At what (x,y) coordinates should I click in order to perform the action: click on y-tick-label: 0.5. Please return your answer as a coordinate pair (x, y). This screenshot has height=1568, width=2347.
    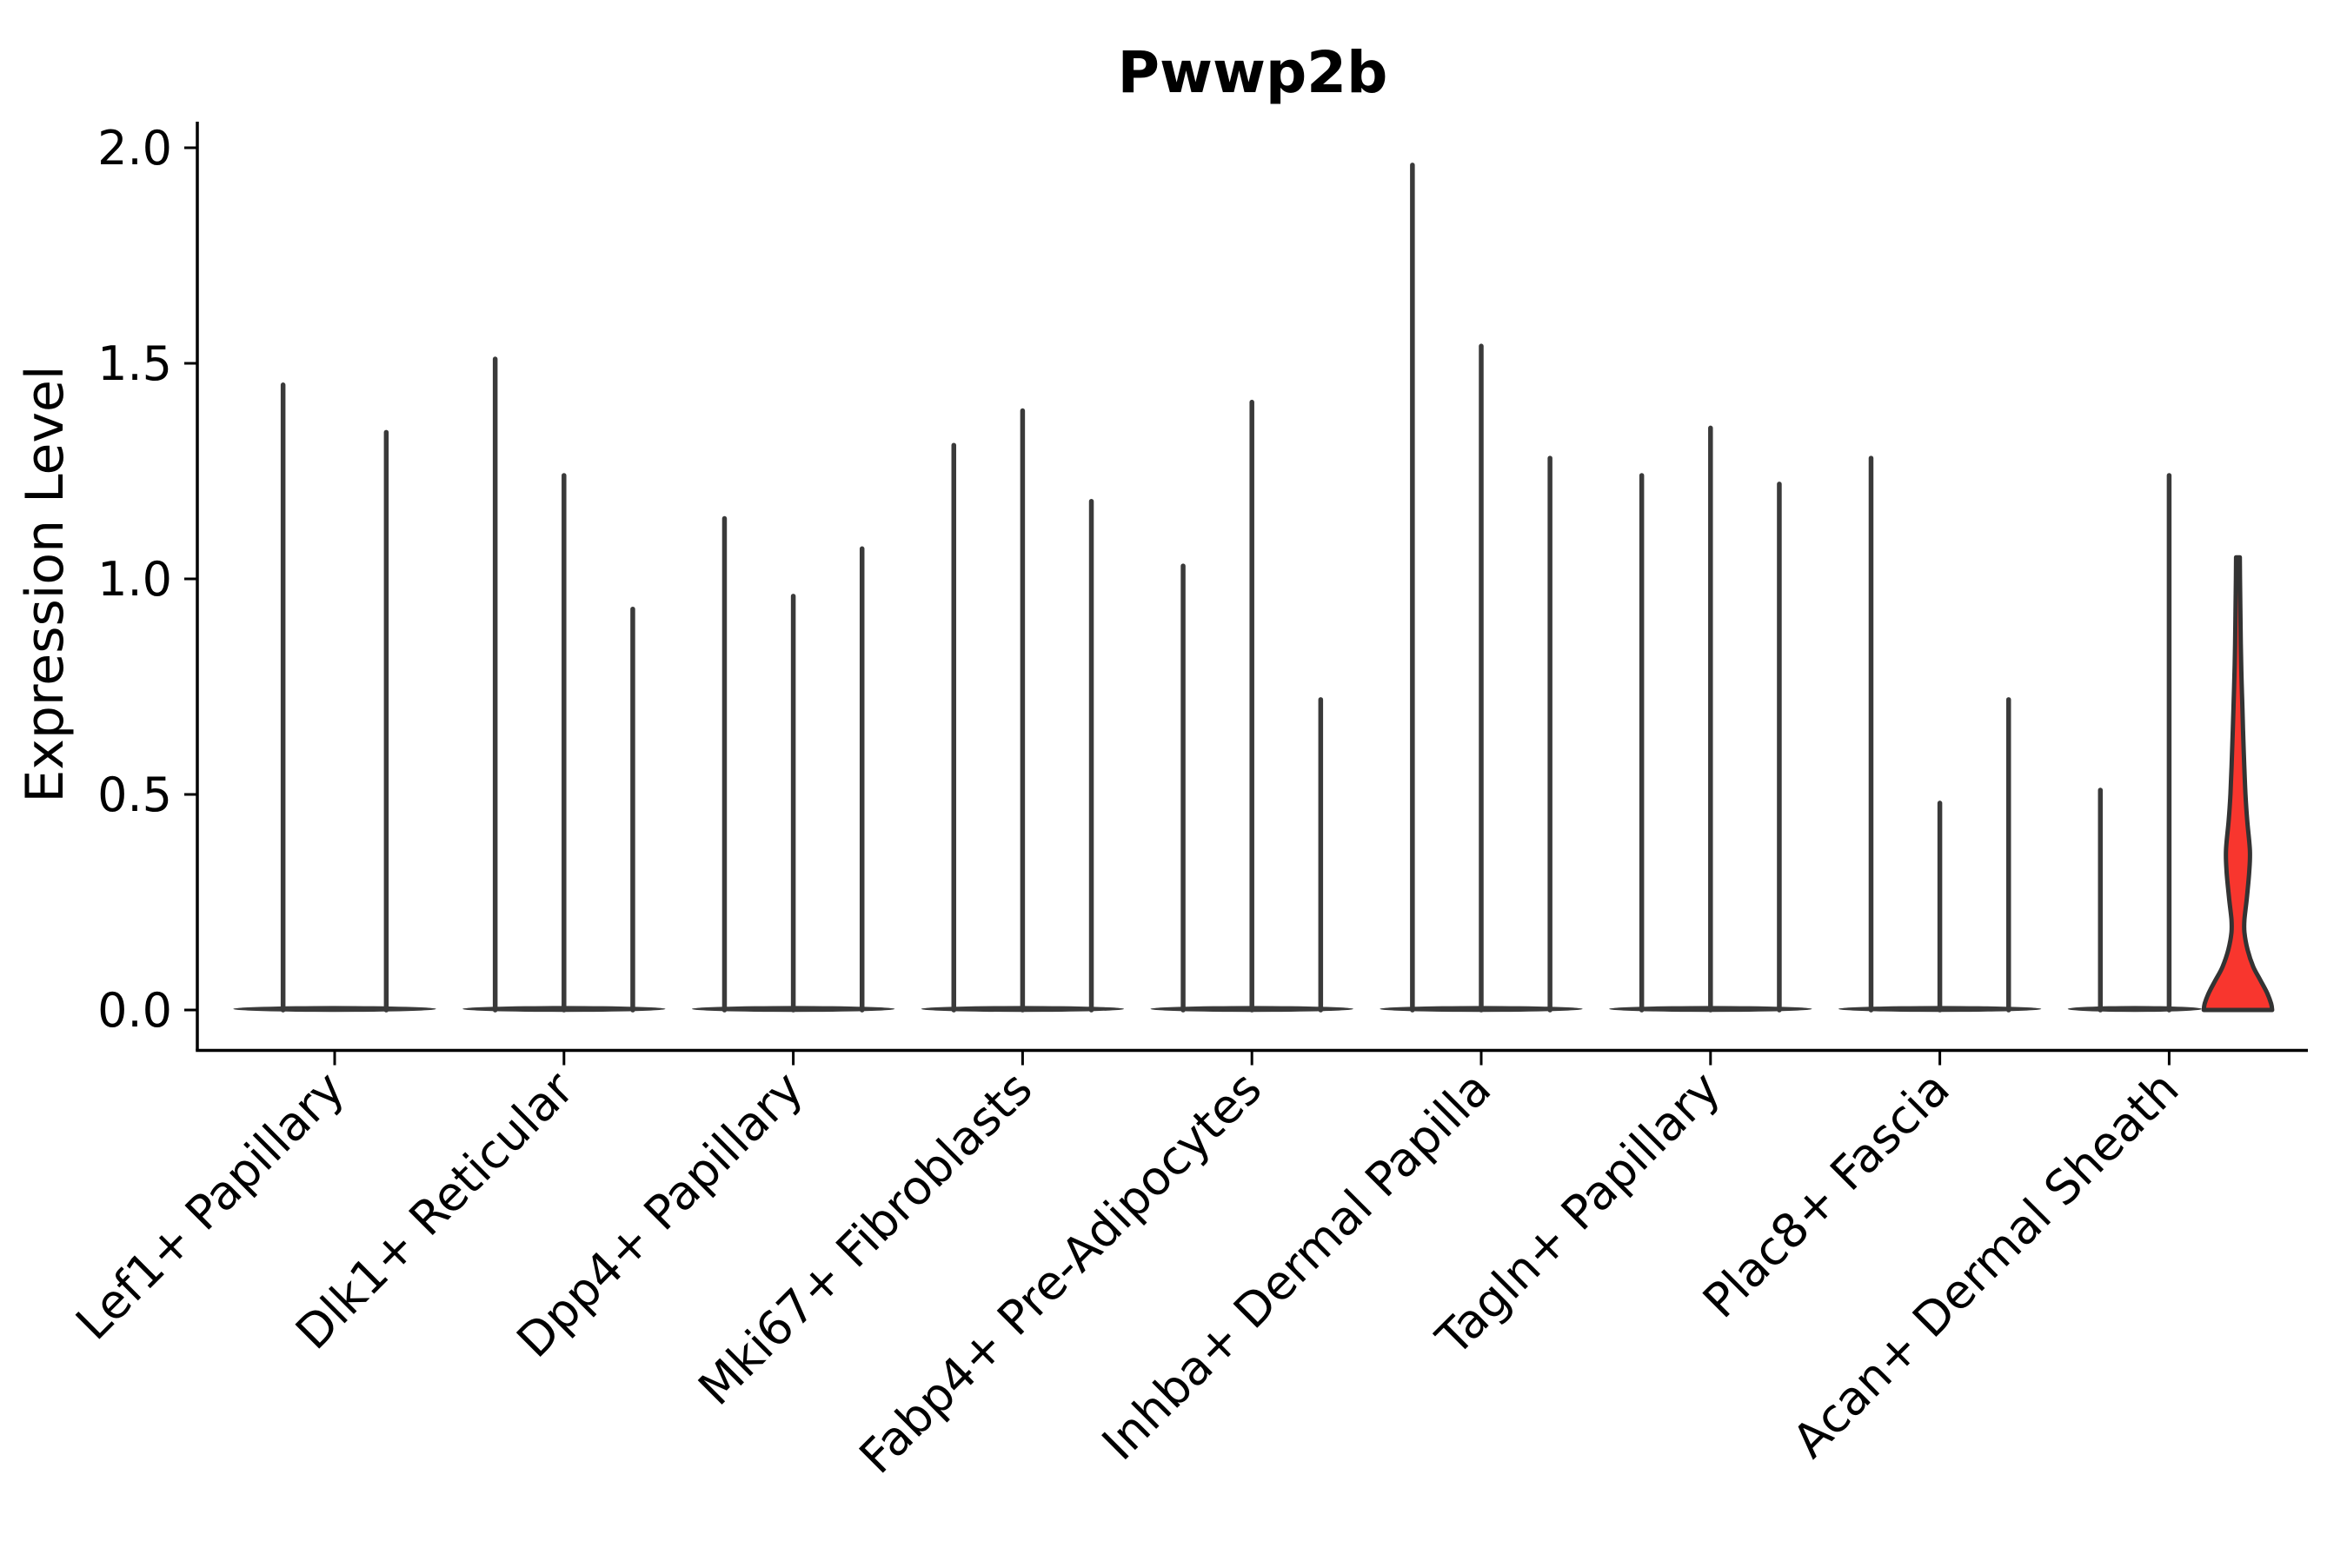
    Looking at the image, I should click on (134, 794).